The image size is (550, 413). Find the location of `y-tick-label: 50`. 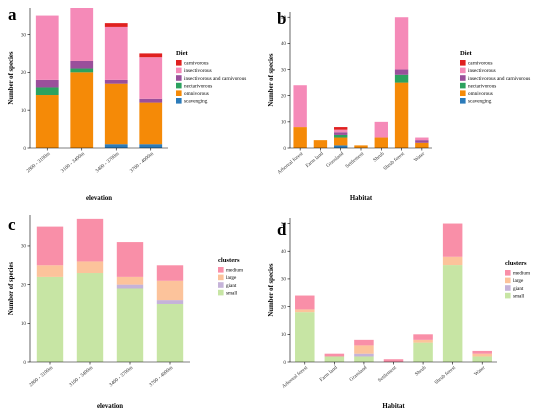

y-tick-label: 50 is located at coordinates (284, 224).